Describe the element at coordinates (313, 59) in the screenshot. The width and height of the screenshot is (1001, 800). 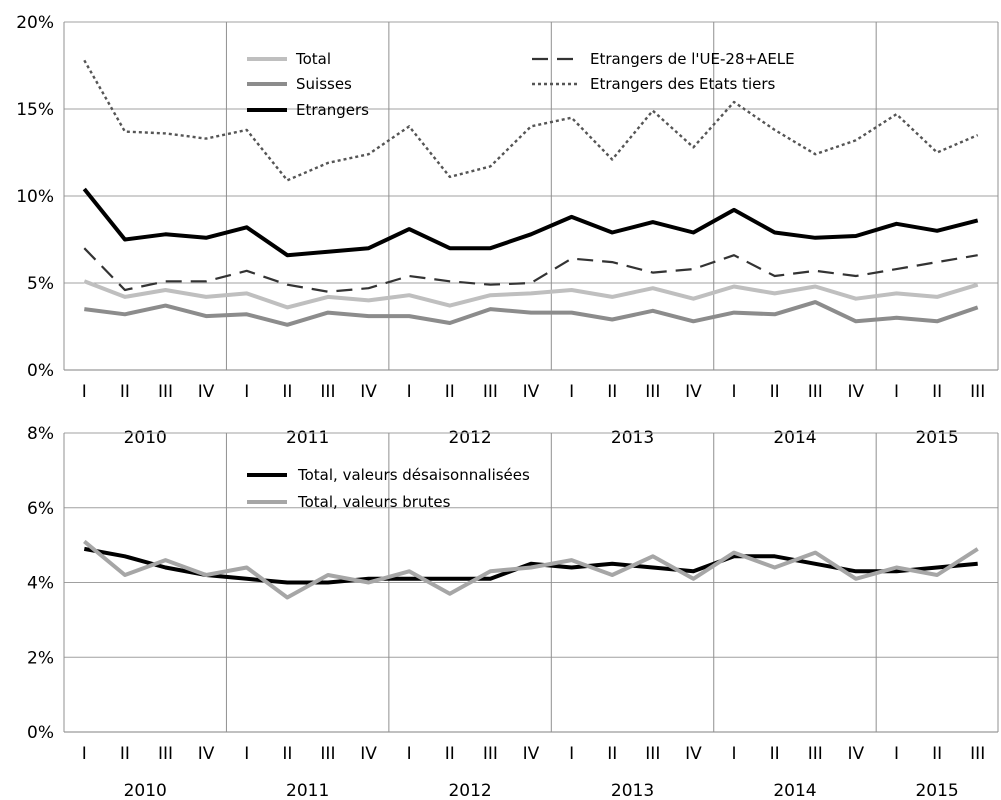
I see `legend-label: Total` at that location.